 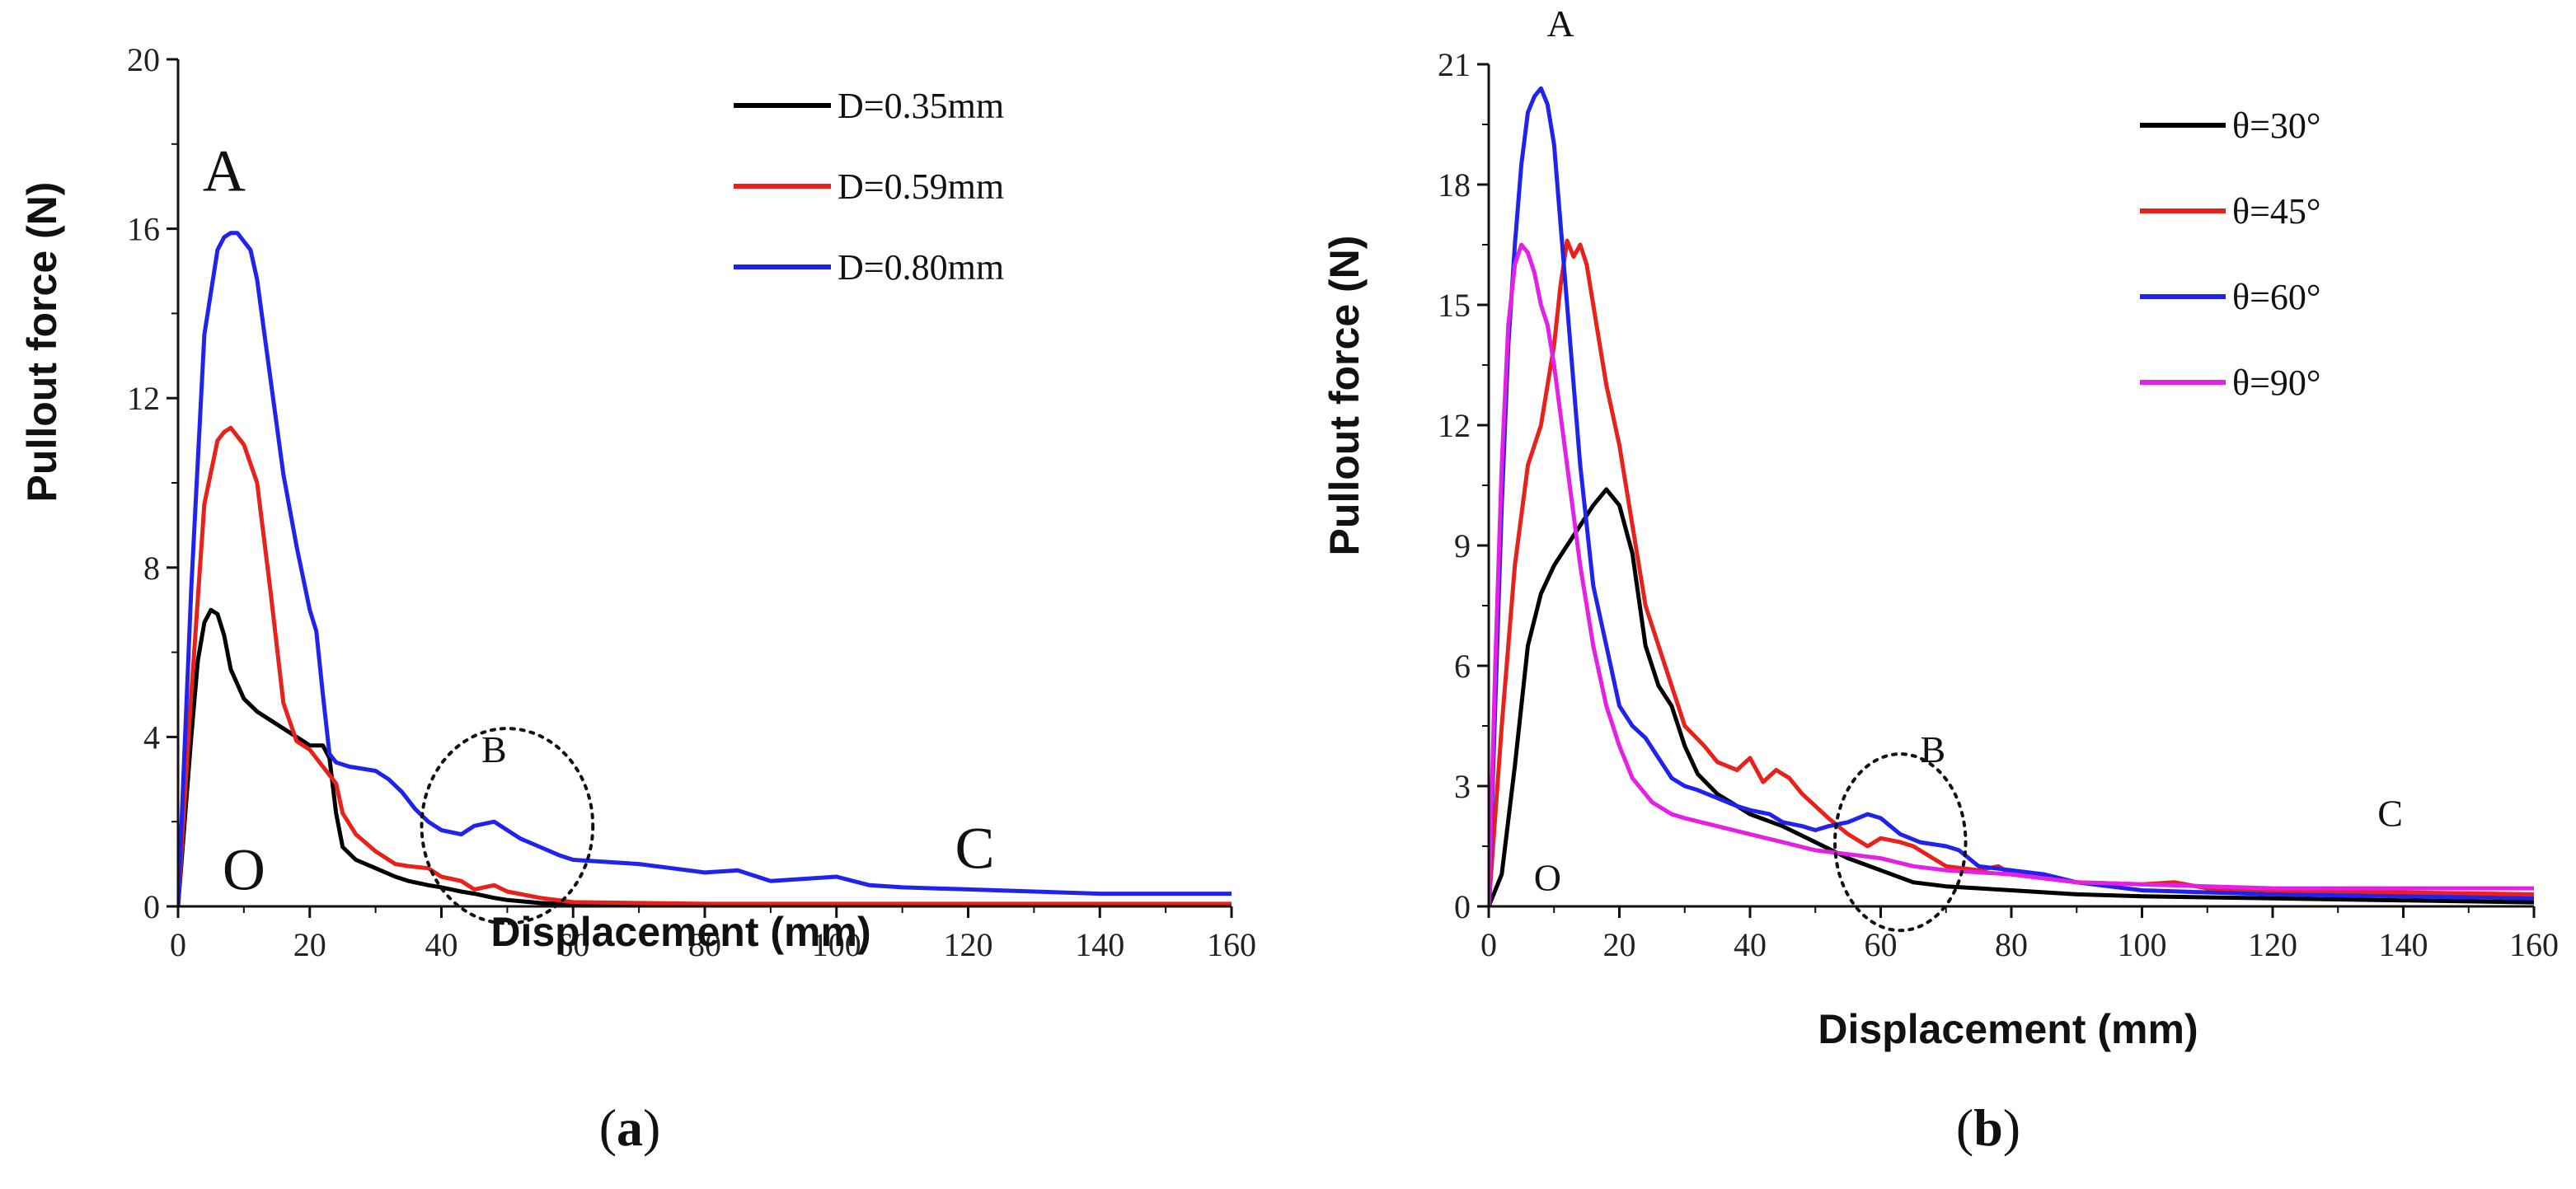 What do you see at coordinates (144, 230) in the screenshot?
I see `panel-a-y-tick-label: 16` at bounding box center [144, 230].